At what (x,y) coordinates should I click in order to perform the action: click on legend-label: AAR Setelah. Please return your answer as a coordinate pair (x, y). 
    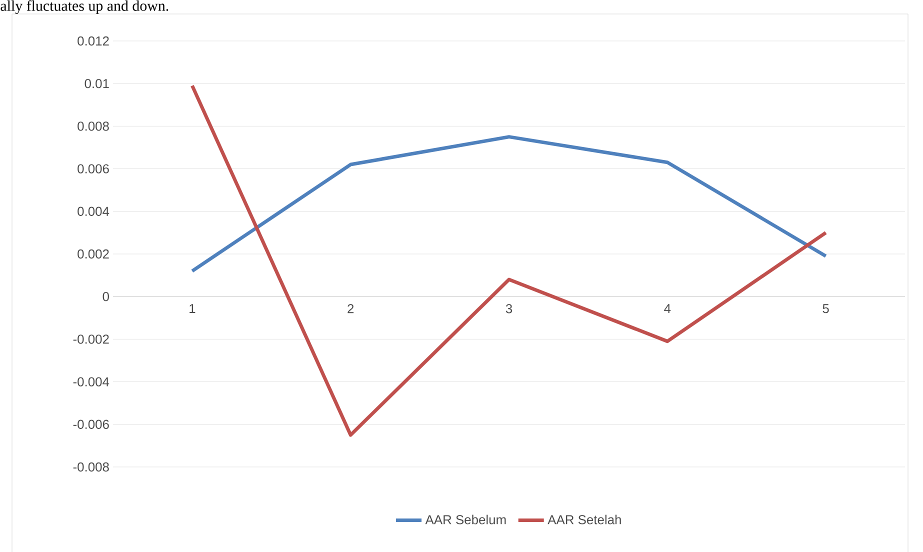
    Looking at the image, I should click on (584, 519).